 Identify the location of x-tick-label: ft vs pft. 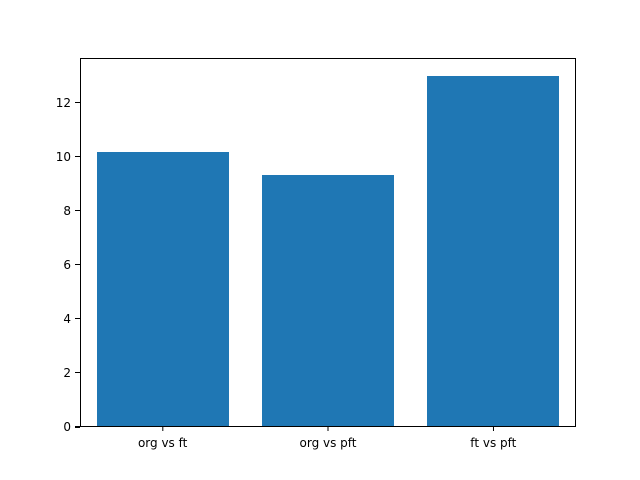
(493, 443).